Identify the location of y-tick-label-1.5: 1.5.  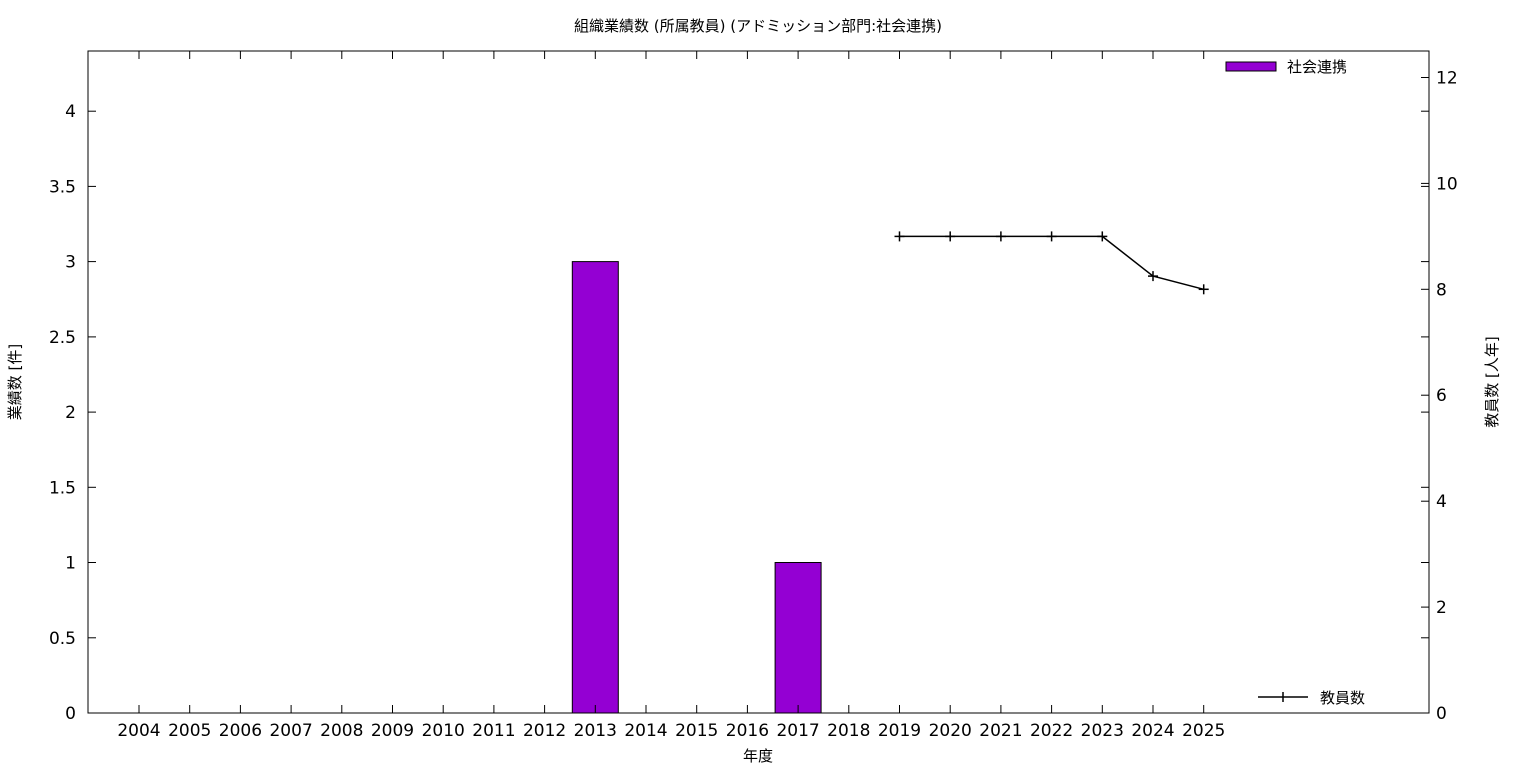
(62, 488).